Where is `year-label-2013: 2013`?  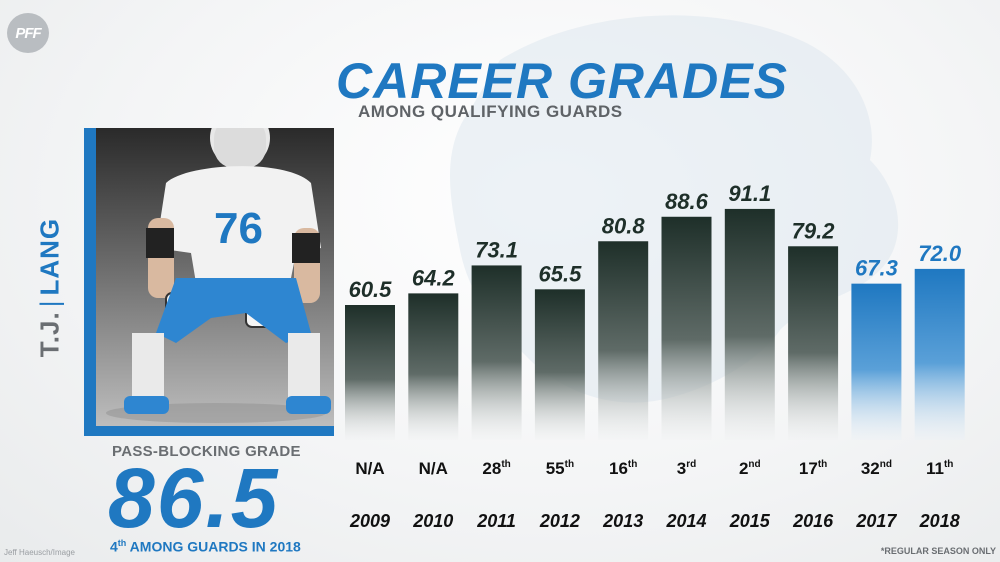 year-label-2013: 2013 is located at coordinates (622, 521).